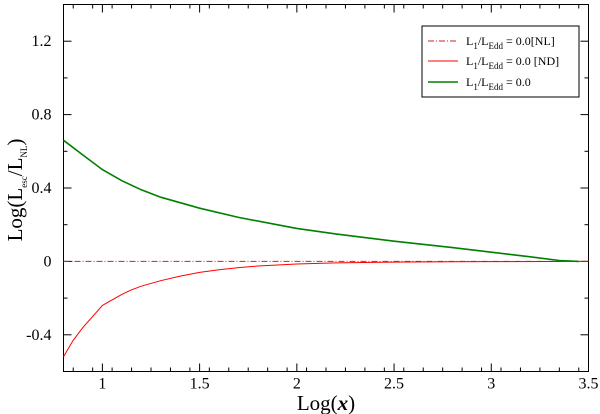 The image size is (600, 414). I want to click on y-tick-label: 0.4, so click(42, 188).